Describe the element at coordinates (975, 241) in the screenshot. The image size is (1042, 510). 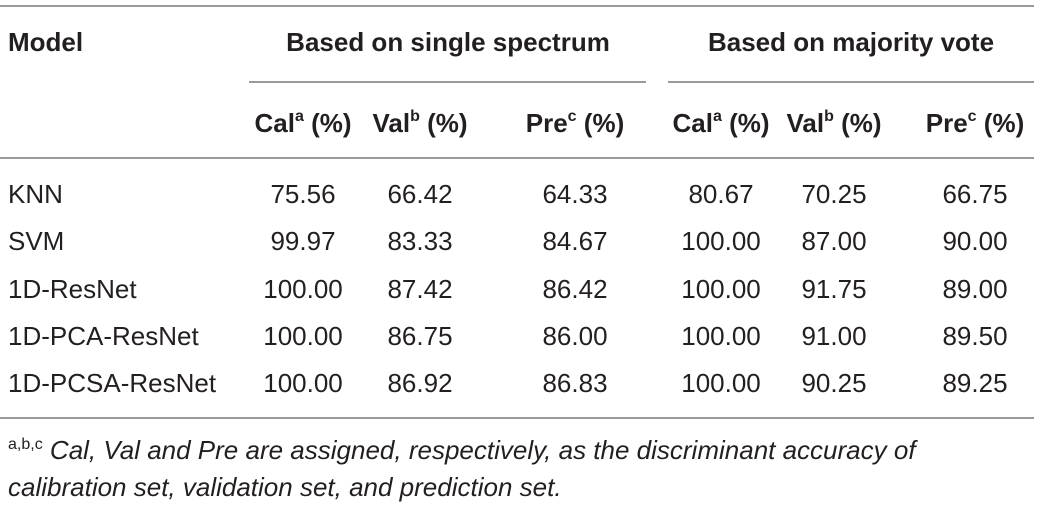
I see `value-cell: 90.00` at that location.